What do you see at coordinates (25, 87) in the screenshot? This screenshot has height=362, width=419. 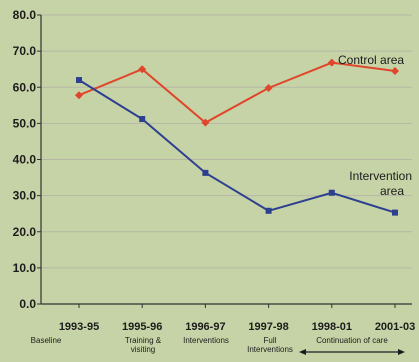 I see `y-tick-label: 60.0` at bounding box center [25, 87].